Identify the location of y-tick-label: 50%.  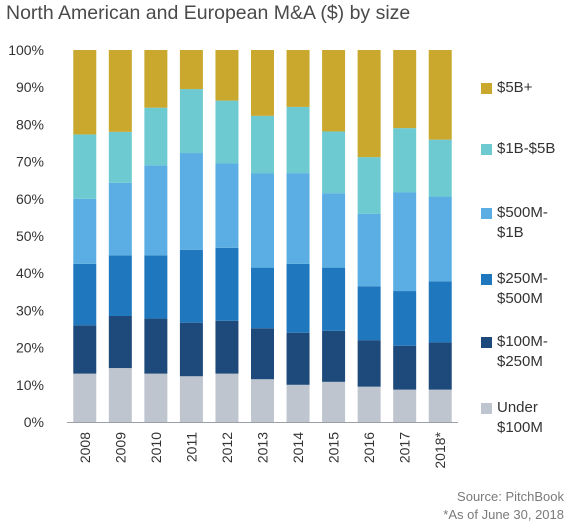
(30, 236).